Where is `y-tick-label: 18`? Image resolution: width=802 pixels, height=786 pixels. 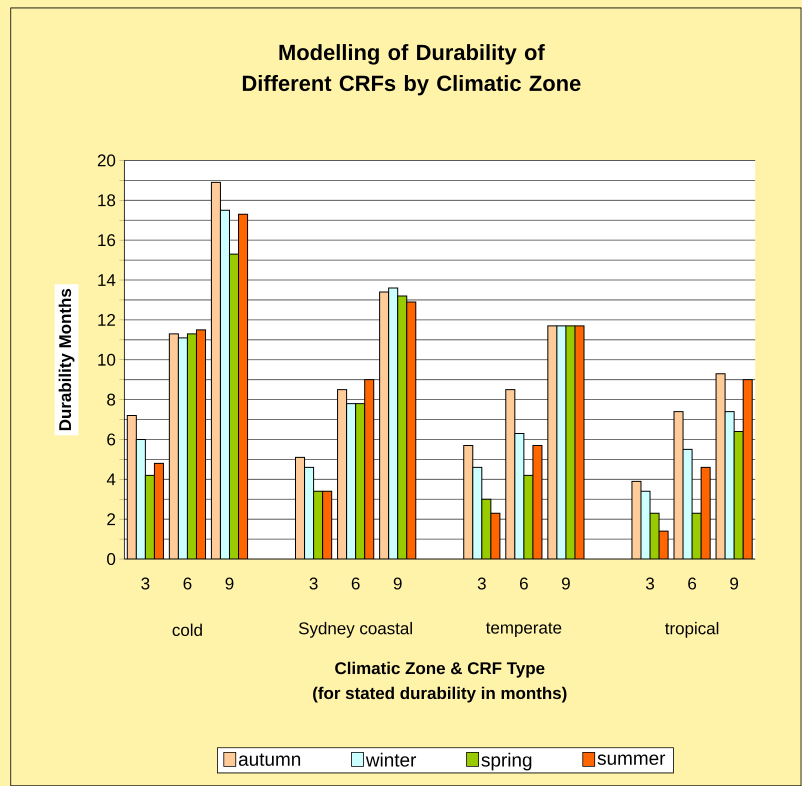
y-tick-label: 18 is located at coordinates (107, 200).